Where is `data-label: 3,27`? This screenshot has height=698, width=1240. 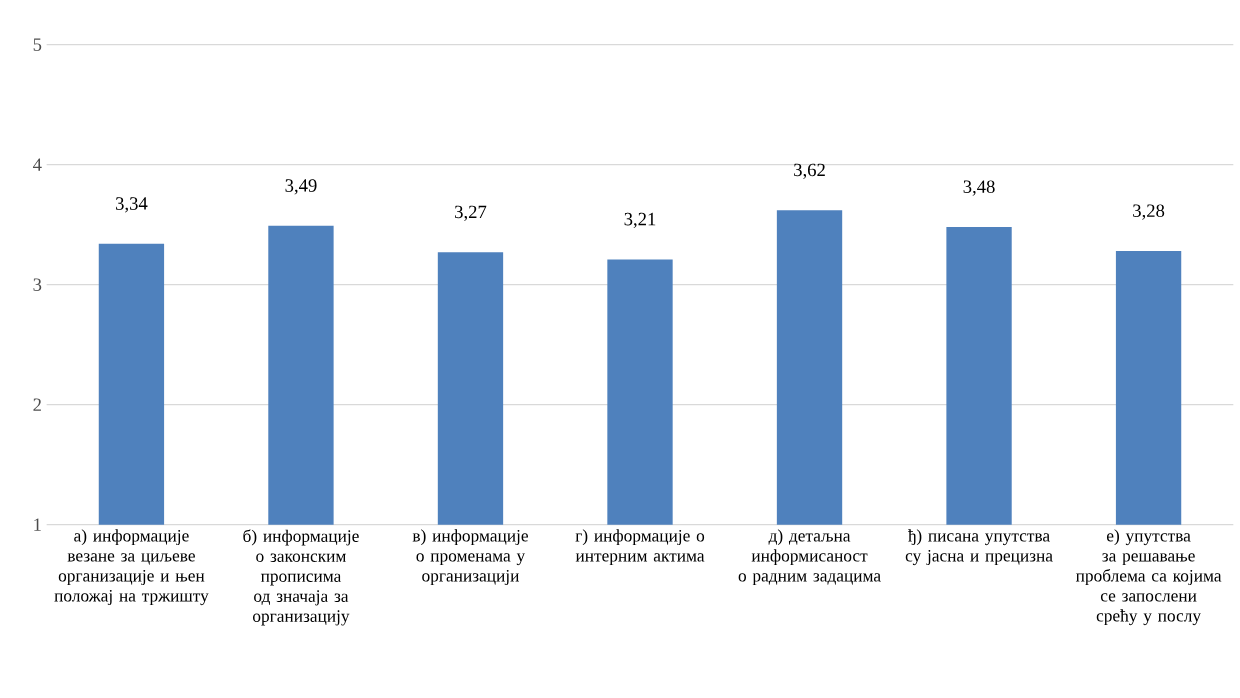
data-label: 3,27 is located at coordinates (471, 213).